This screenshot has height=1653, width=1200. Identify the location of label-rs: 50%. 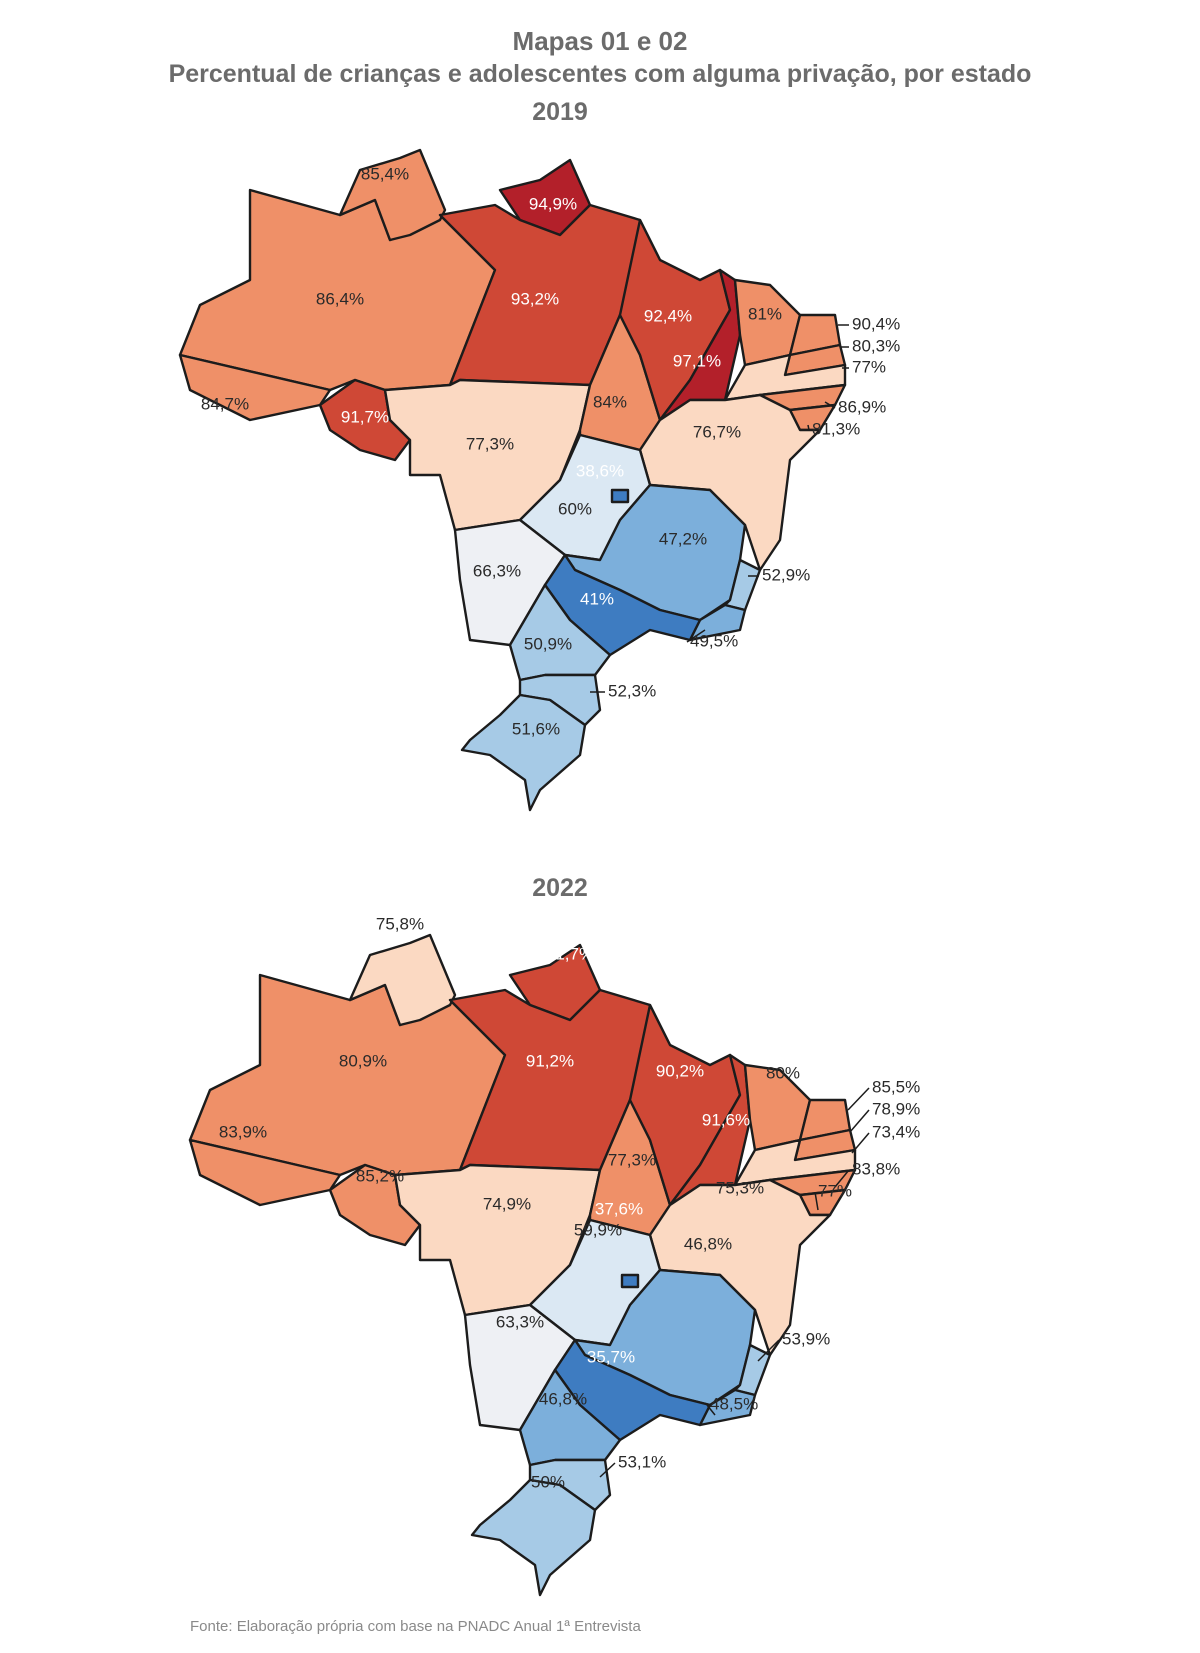
(548, 1481).